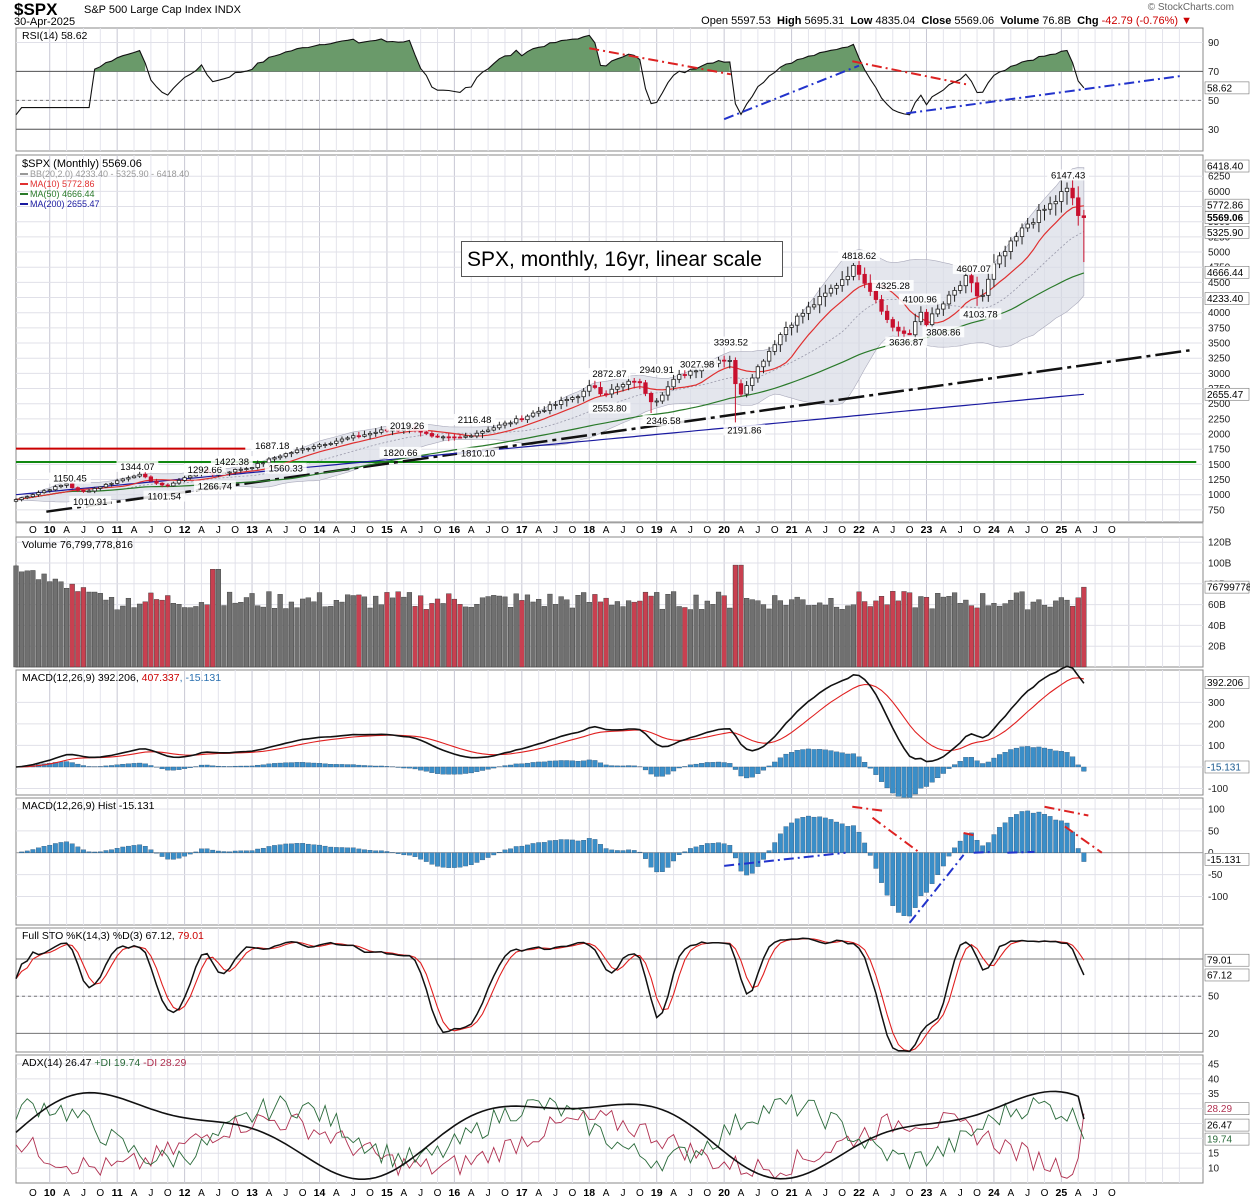 Image resolution: width=1250 pixels, height=1200 pixels. Describe the element at coordinates (618, 431) in the screenshot. I see `long-term-trendline` at that location.